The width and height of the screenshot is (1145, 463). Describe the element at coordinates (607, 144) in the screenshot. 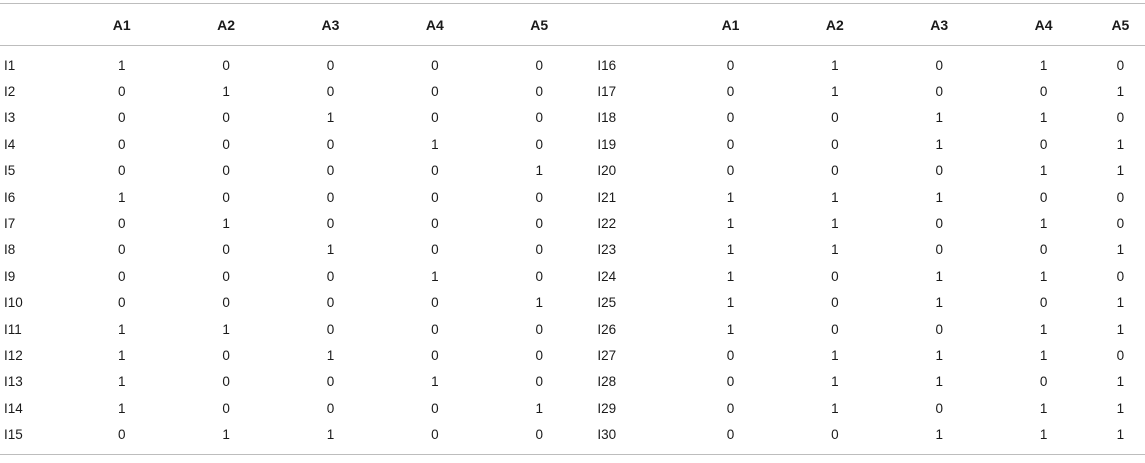

I see `item-label: I19` at that location.